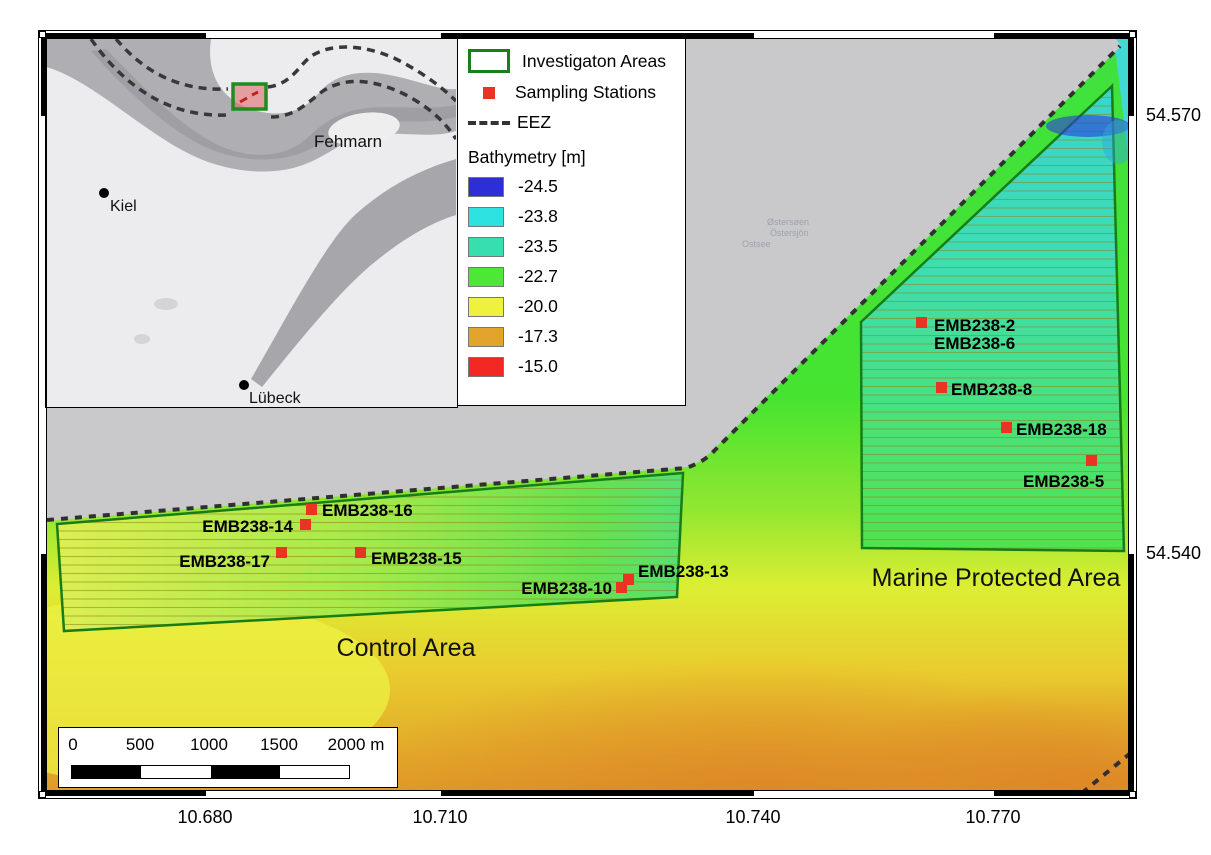 The width and height of the screenshot is (1211, 855). Describe the element at coordinates (683, 571) in the screenshot. I see `station-label: EMB238-13` at that location.